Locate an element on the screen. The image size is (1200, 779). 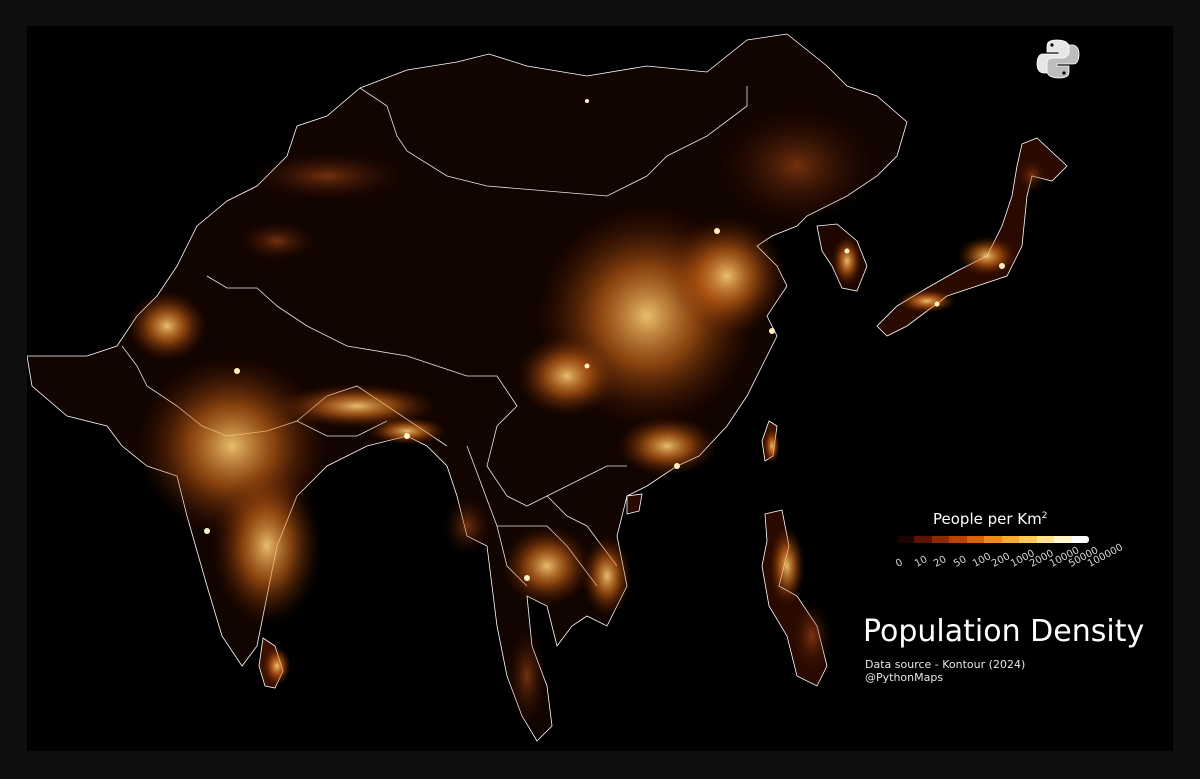
legend-tick-label: 10 is located at coordinates (921, 562).